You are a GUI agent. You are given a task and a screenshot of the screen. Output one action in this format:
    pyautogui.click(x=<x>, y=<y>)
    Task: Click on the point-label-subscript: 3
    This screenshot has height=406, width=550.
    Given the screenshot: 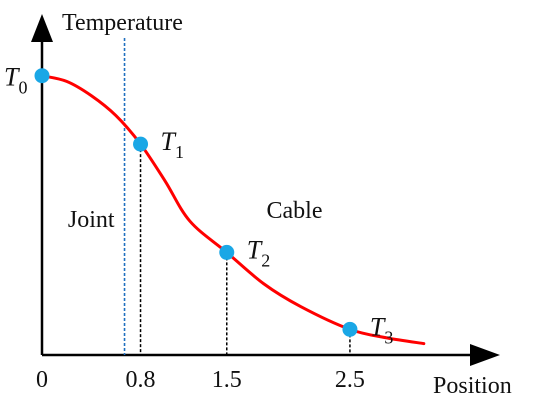 What is the action you would take?
    pyautogui.click(x=388, y=337)
    